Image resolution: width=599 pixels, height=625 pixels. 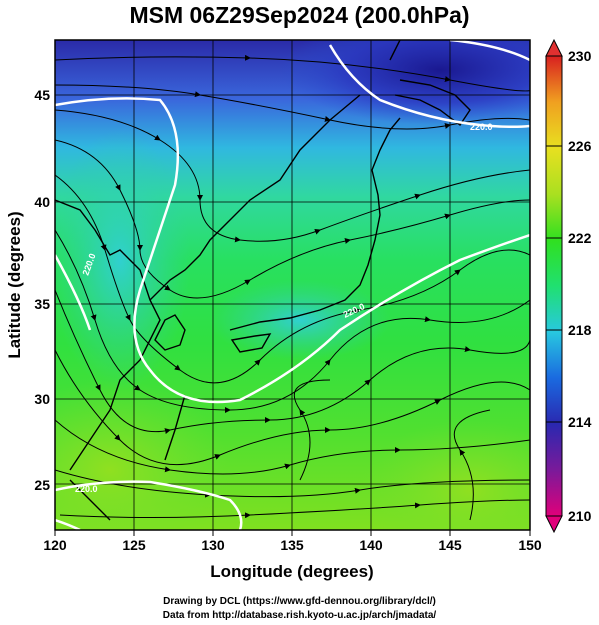 What do you see at coordinates (530, 545) in the screenshot?
I see `x-tick-label: 150` at bounding box center [530, 545].